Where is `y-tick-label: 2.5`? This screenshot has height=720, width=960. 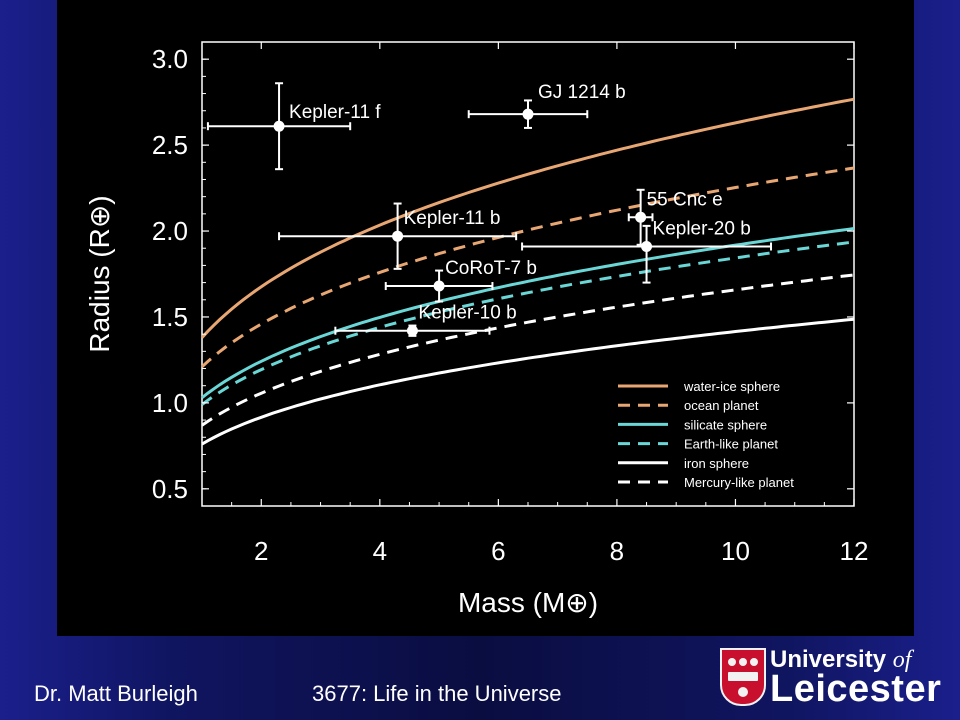
y-tick-label: 2.5 is located at coordinates (170, 145).